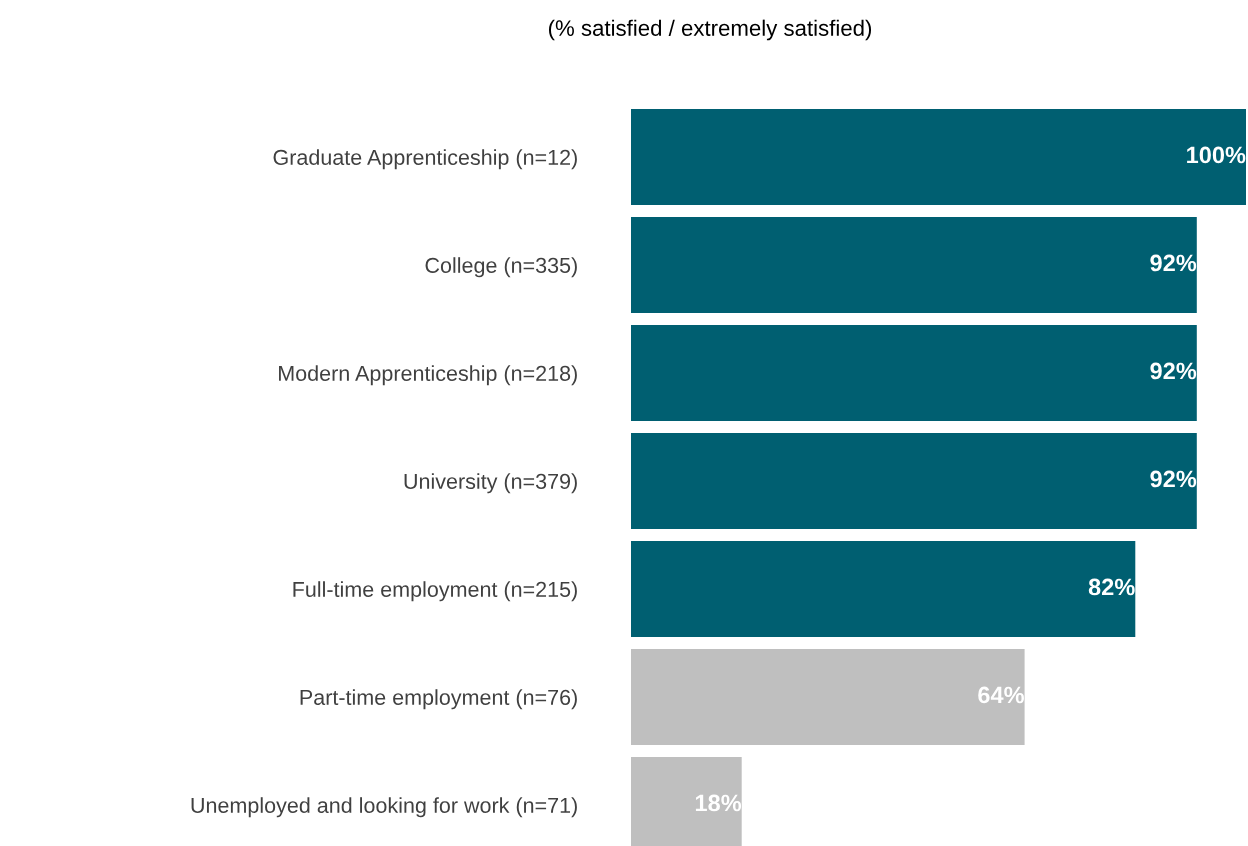  Describe the element at coordinates (428, 375) in the screenshot. I see `y-tick-label: Modern Apprenticeship (n=218)` at that location.